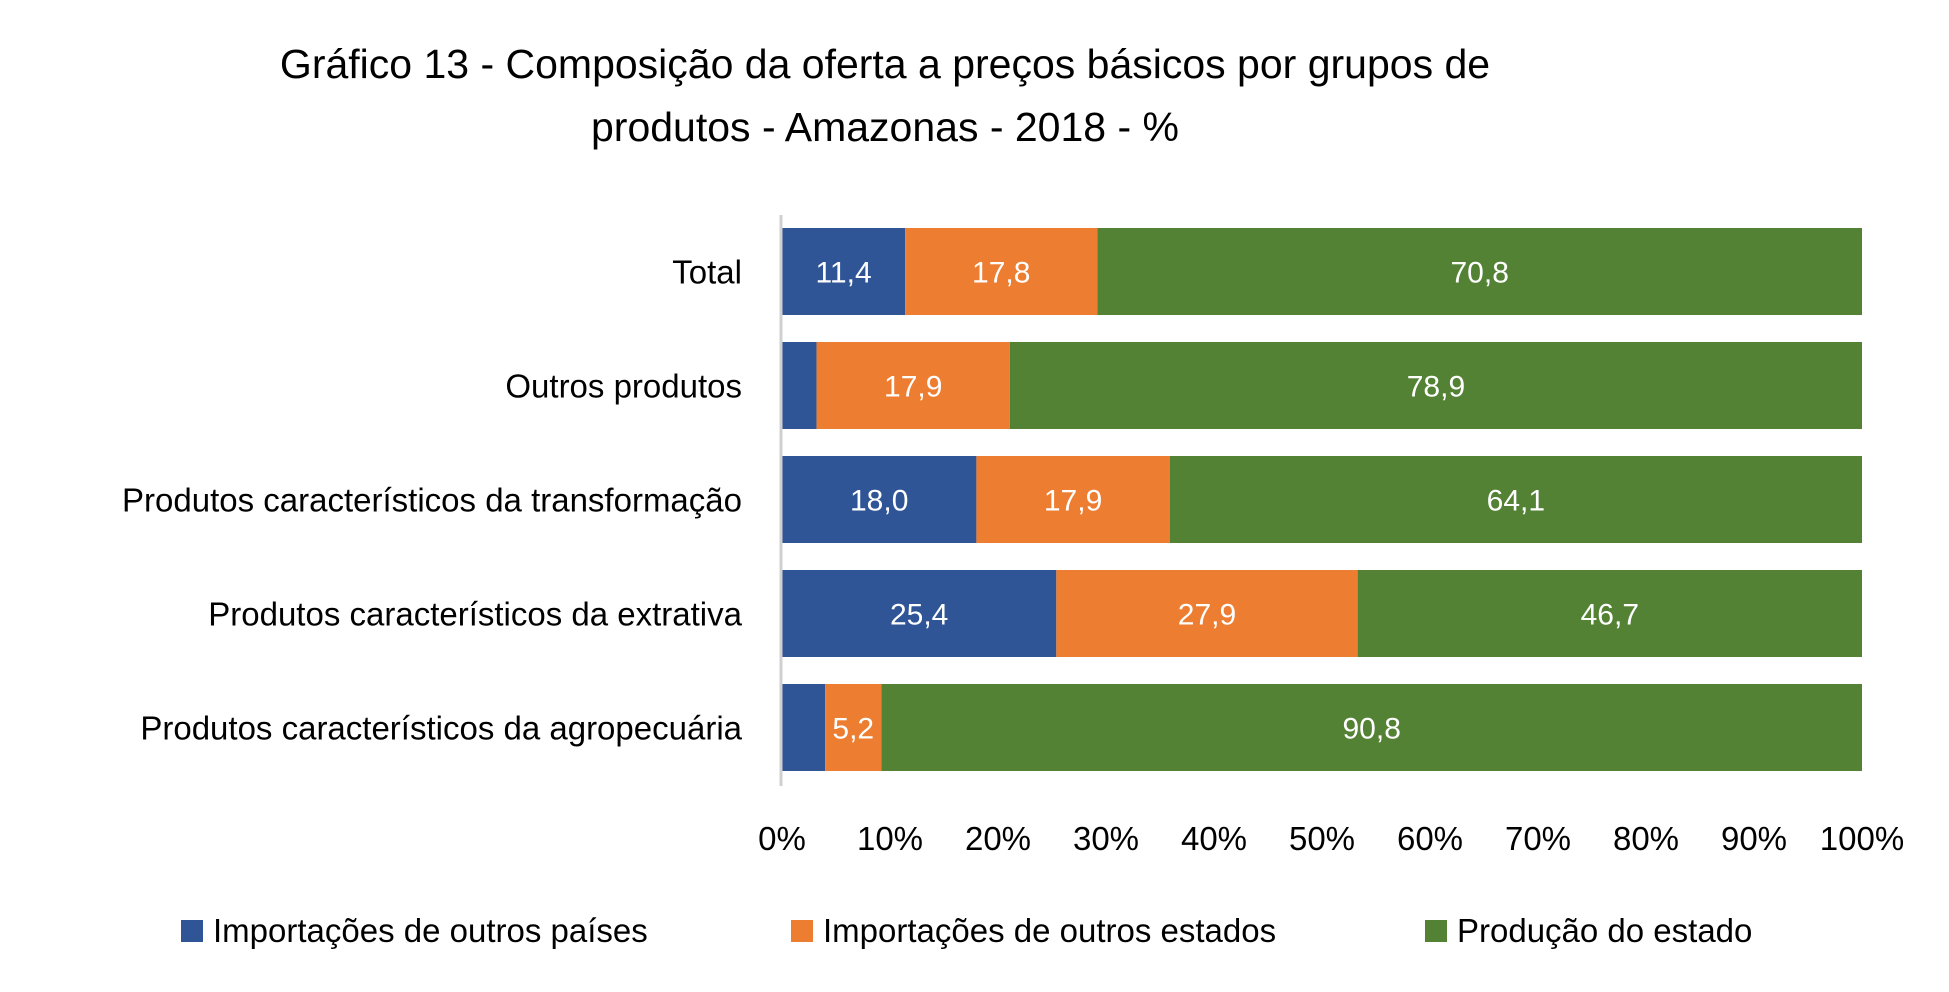 The width and height of the screenshot is (1949, 992). I want to click on x-tick-label: 0%, so click(782, 838).